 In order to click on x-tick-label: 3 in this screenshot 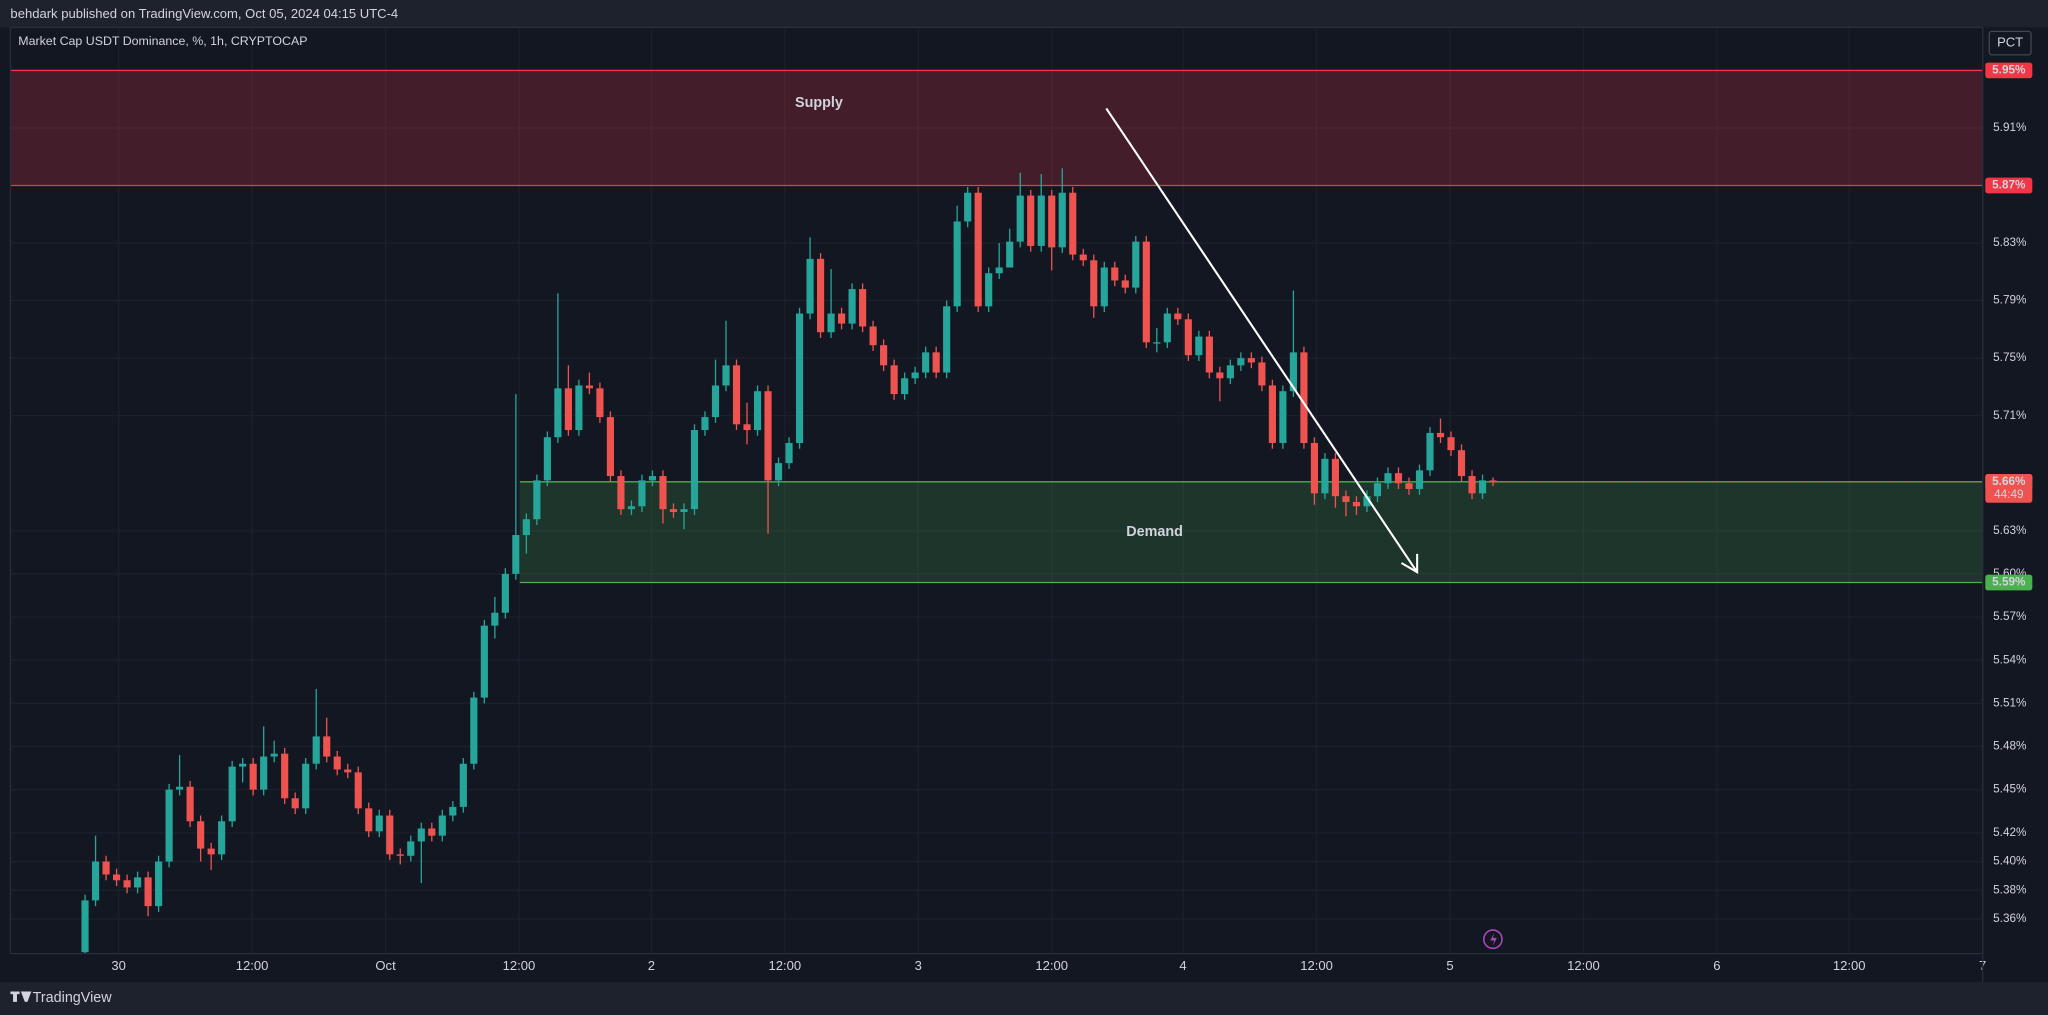, I will do `click(918, 965)`.